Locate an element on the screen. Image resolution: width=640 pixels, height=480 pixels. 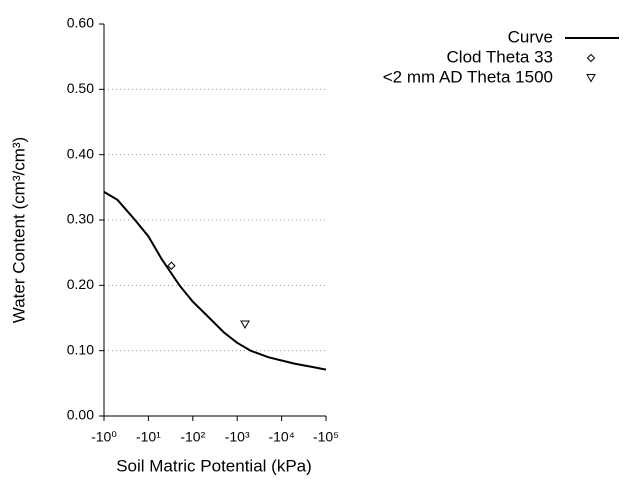
curve-line is located at coordinates (215, 281).